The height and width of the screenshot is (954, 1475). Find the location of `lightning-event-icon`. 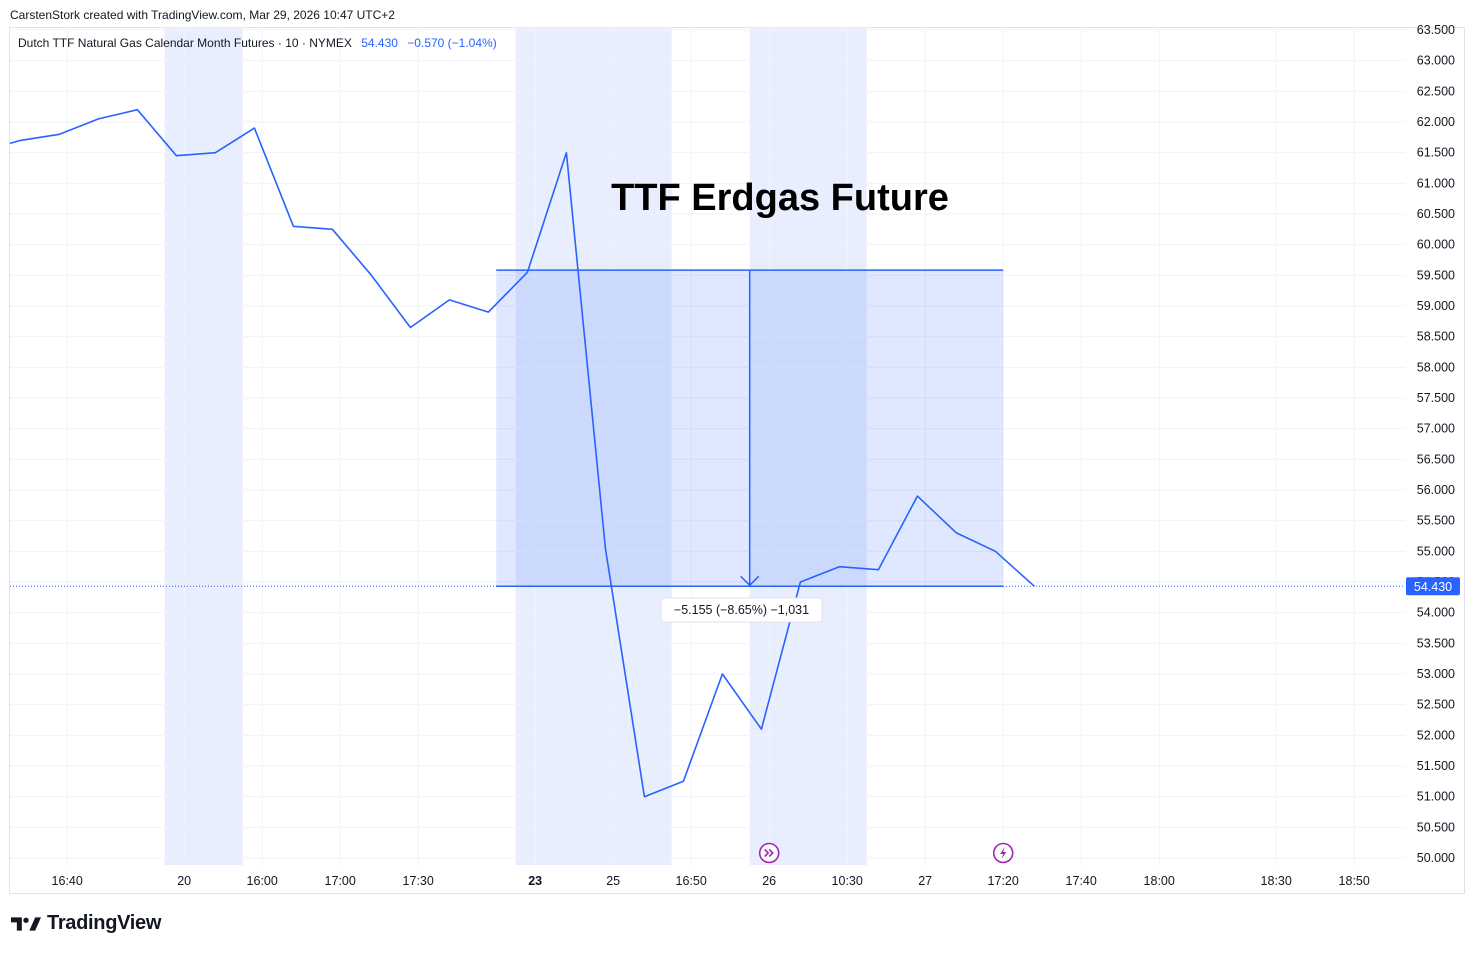

lightning-event-icon is located at coordinates (1003, 853).